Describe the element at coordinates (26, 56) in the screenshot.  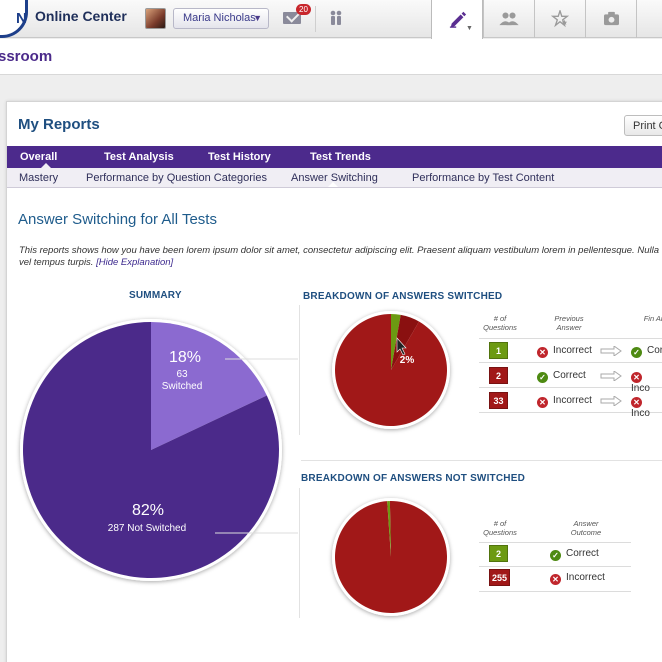
I see `page-title: ssroom` at that location.